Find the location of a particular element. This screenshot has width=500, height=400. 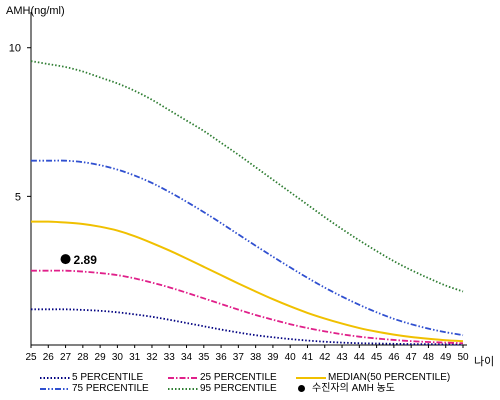

legend-line-25-percentile is located at coordinates (183, 378).